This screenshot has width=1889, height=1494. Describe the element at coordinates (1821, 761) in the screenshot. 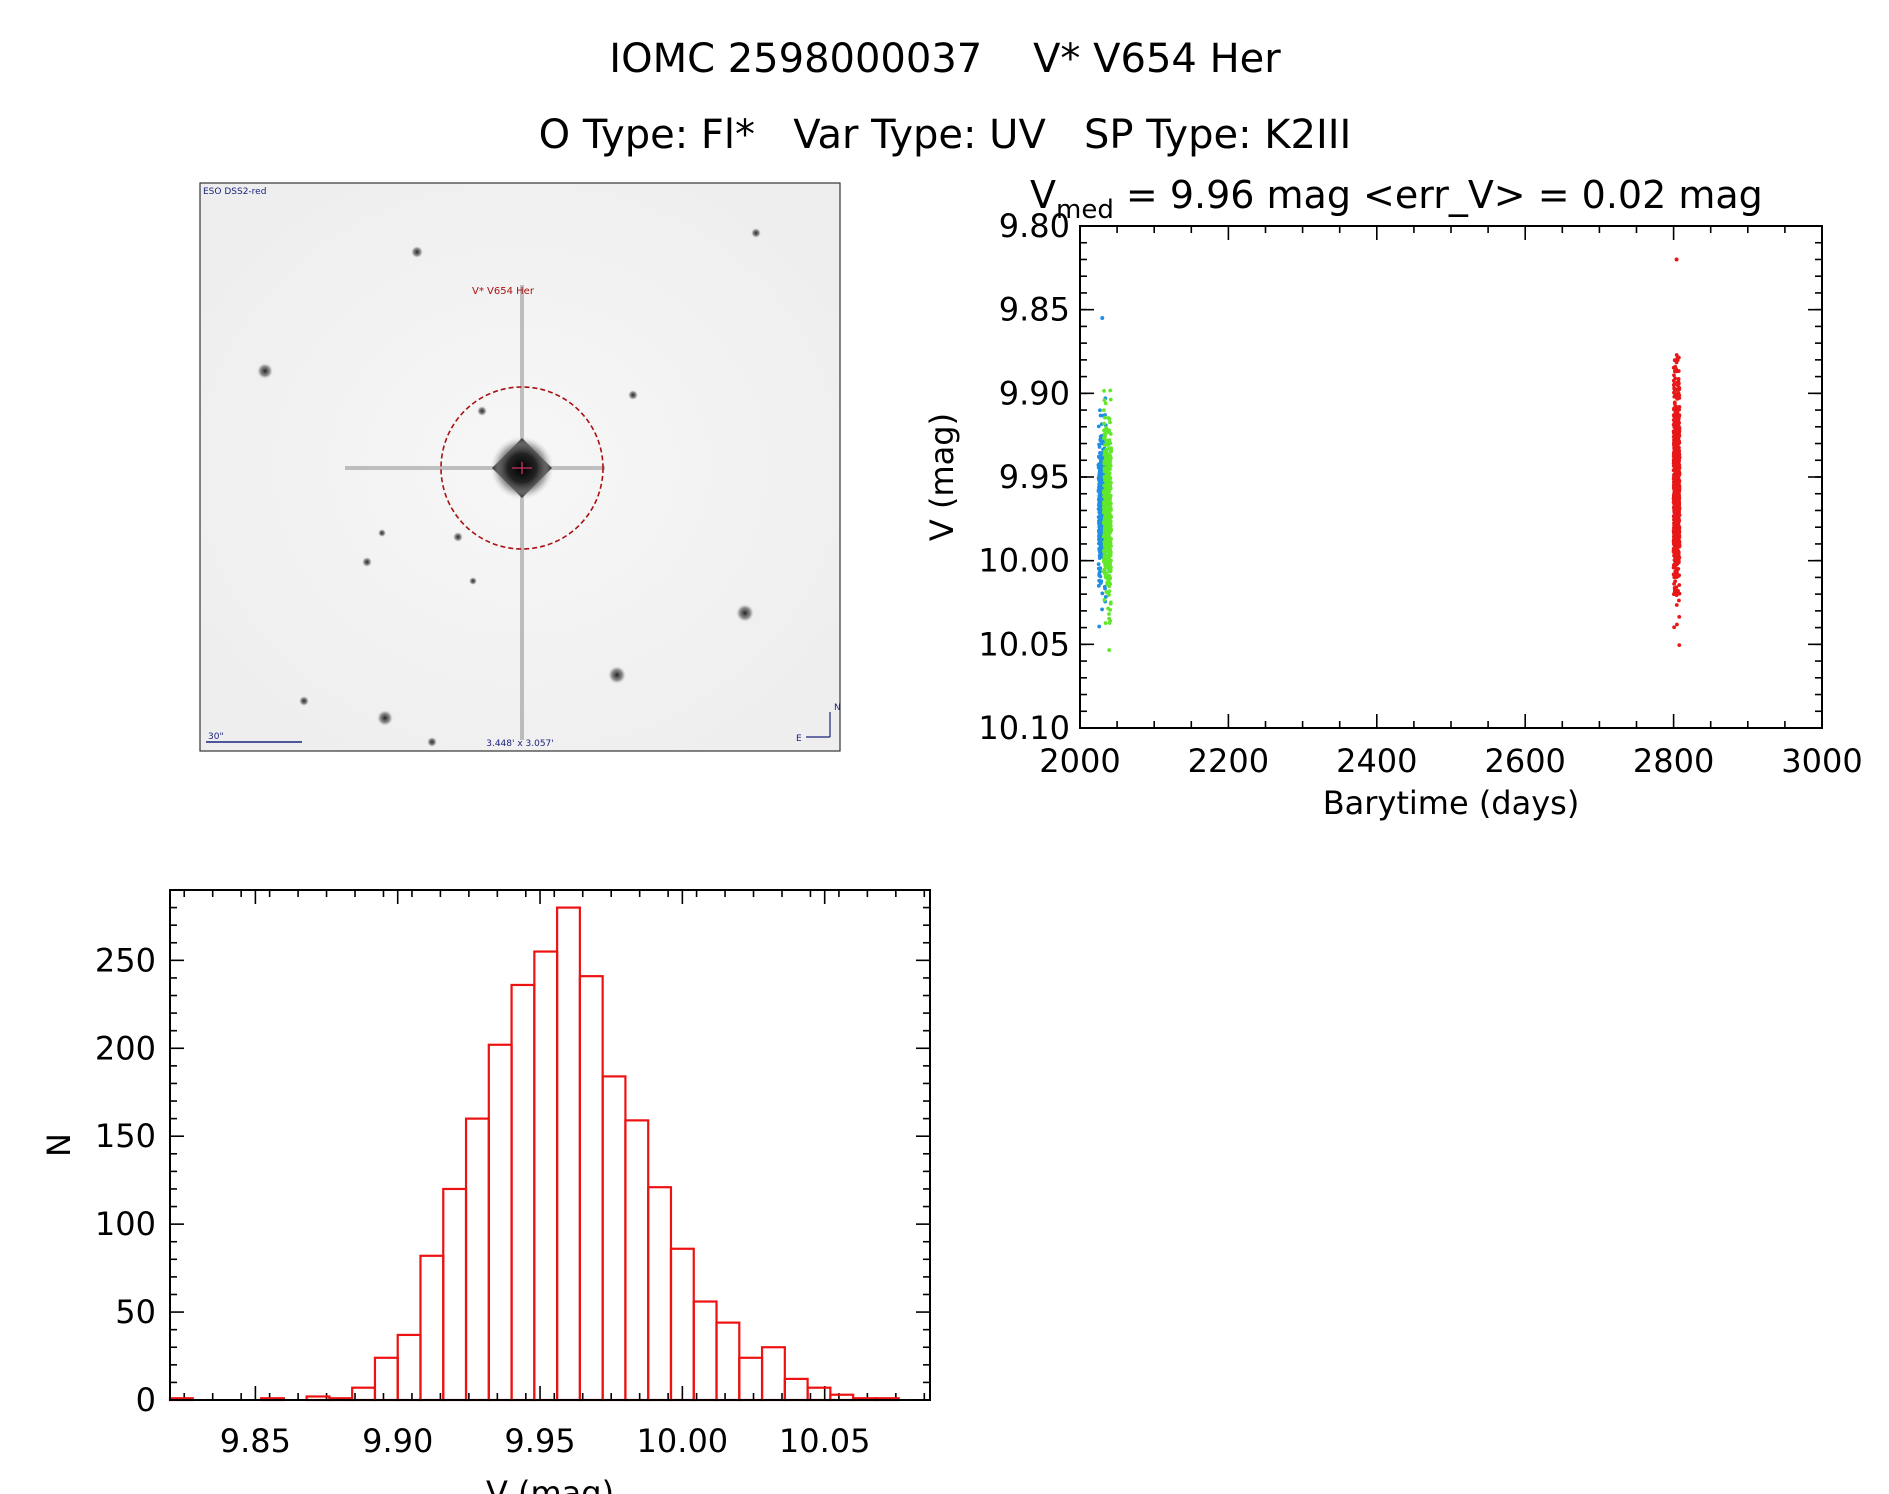

I see `lightcurve-x-tick-label: 3000` at that location.